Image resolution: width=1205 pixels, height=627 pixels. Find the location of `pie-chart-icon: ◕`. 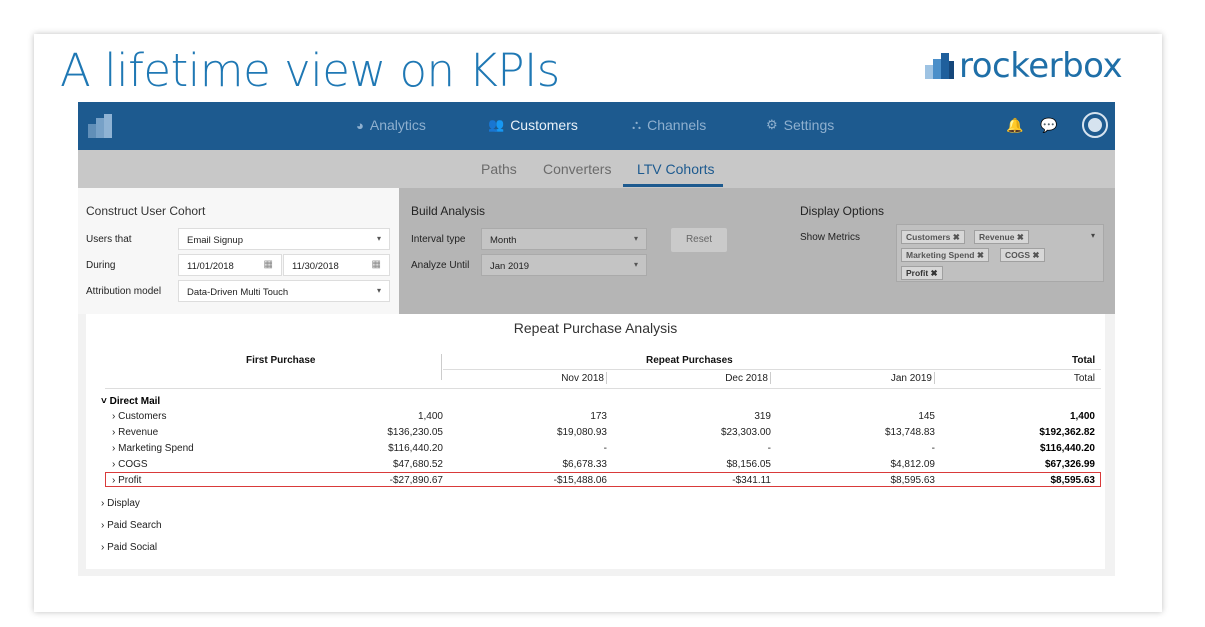

pie-chart-icon: ◕ is located at coordinates (360, 125).